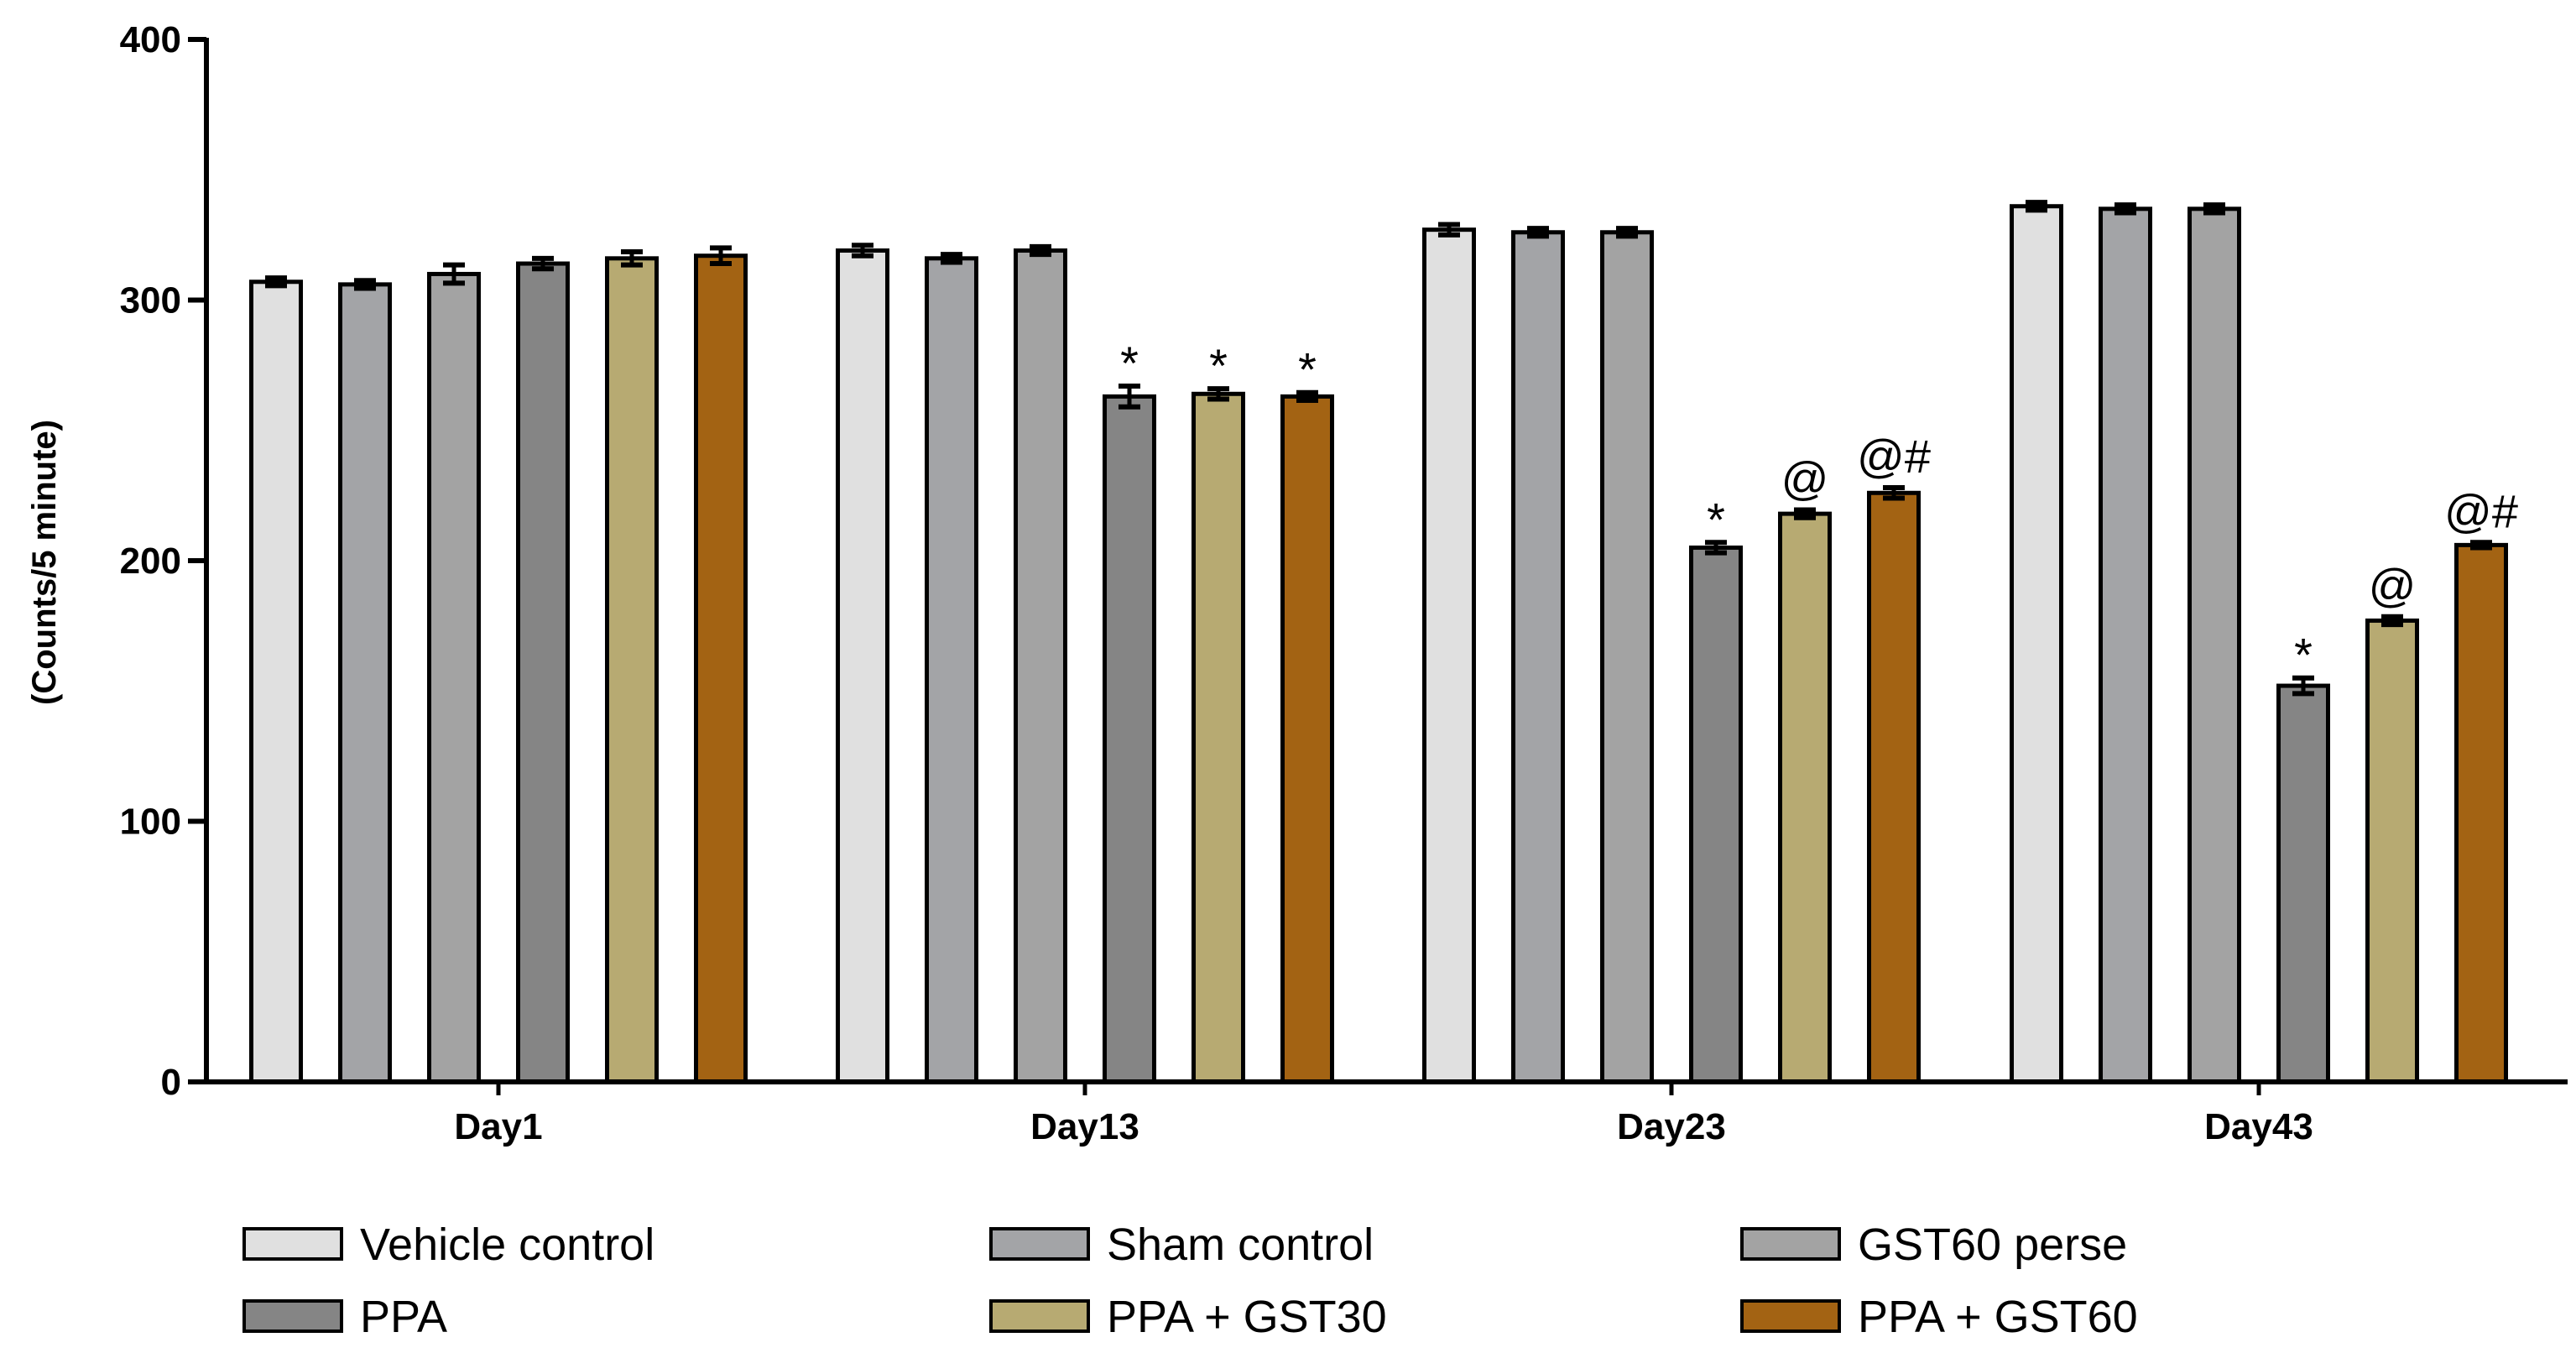  I want to click on y-axis-label: (Counts/5 minute), so click(44, 562).